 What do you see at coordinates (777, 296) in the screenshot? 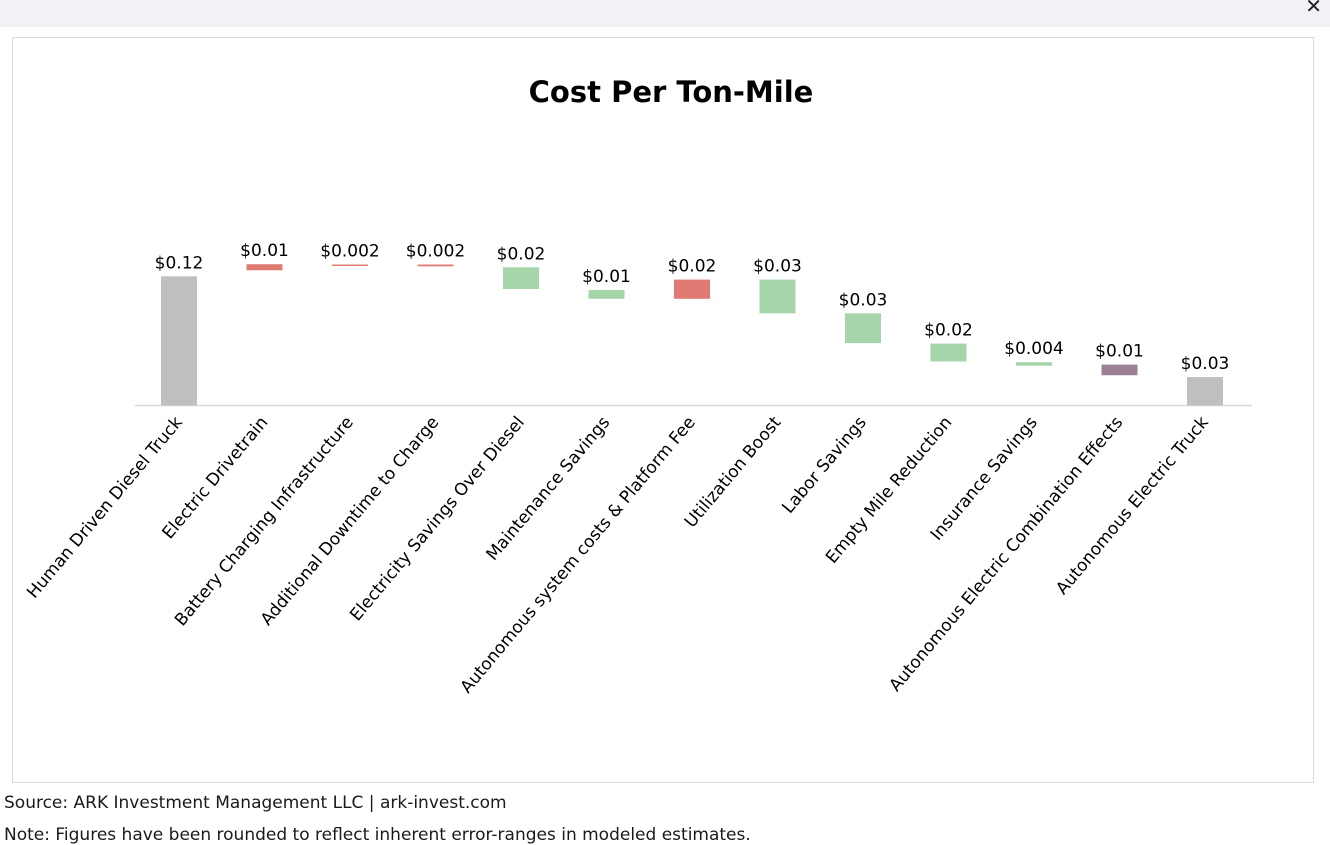
I see `bar-utilization-boost` at bounding box center [777, 296].